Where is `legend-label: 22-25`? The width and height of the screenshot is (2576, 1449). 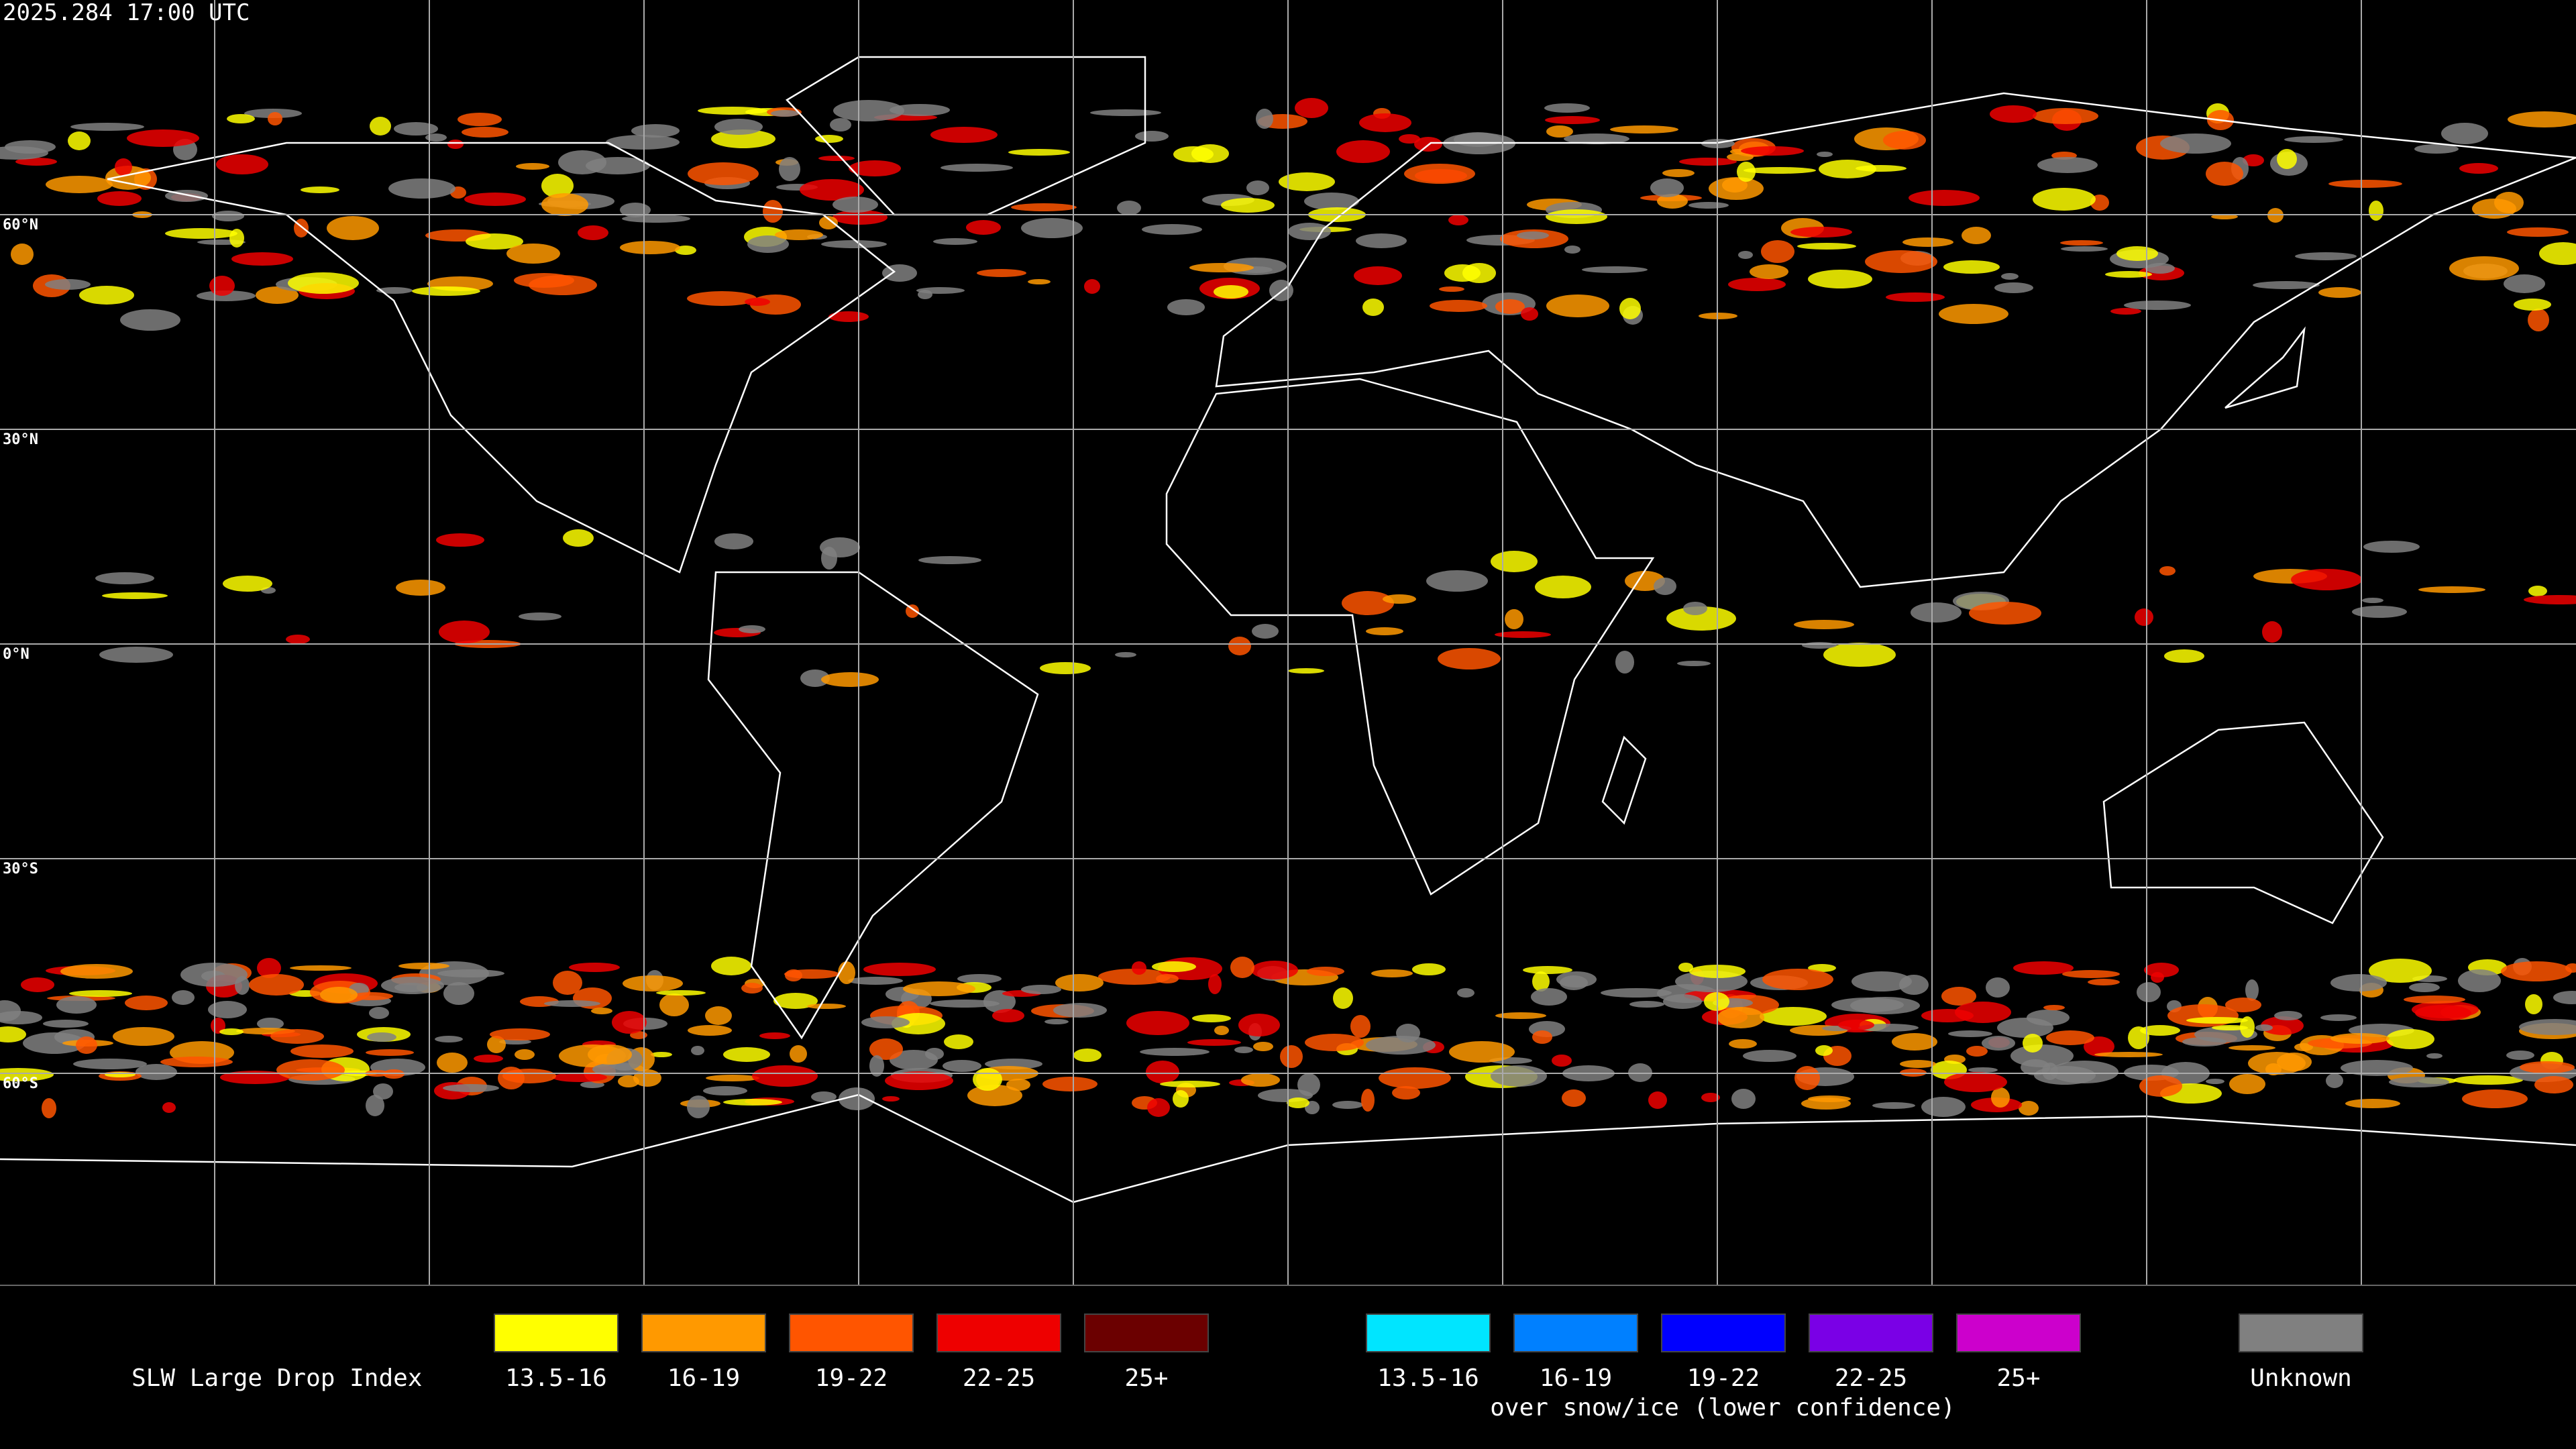
legend-label: 22-25 is located at coordinates (1871, 1378).